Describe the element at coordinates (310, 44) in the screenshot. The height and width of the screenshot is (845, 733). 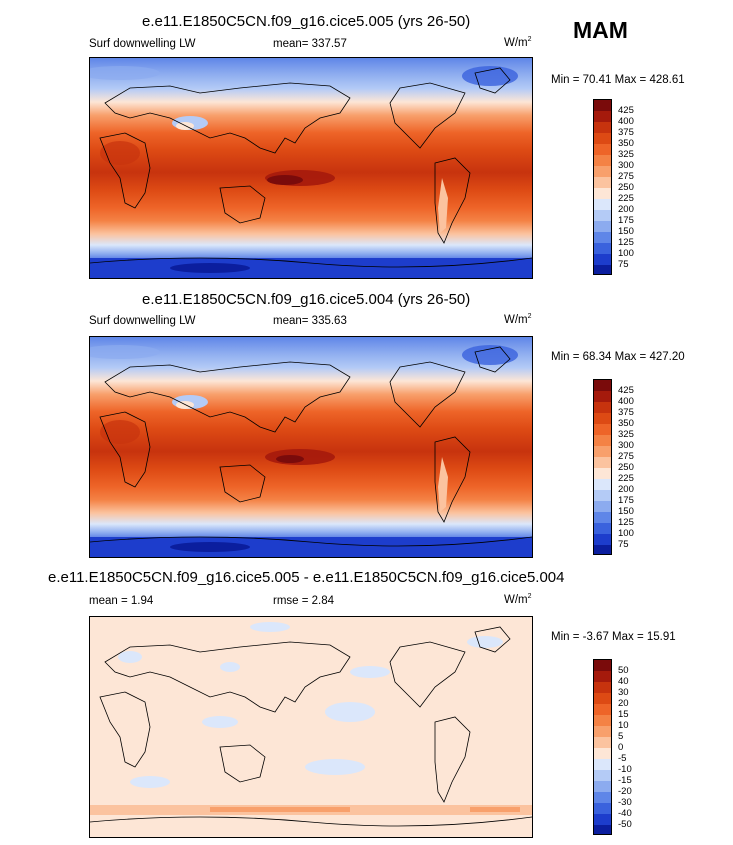
I see `panel1-mean-label: mean= 337.57` at that location.